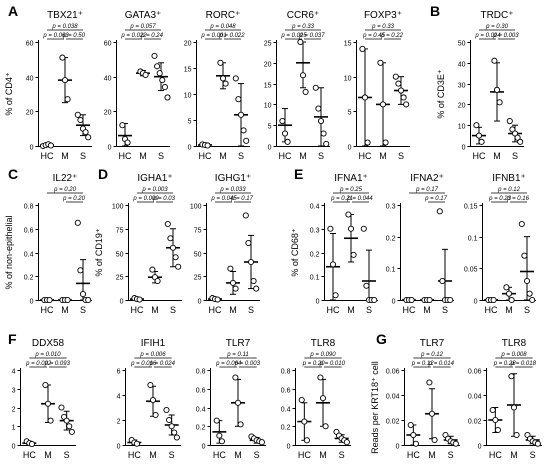 This screenshot has width=550, height=469. Describe the element at coordinates (65, 15) in the screenshot. I see `panel-title: TBX21⁺` at that location.